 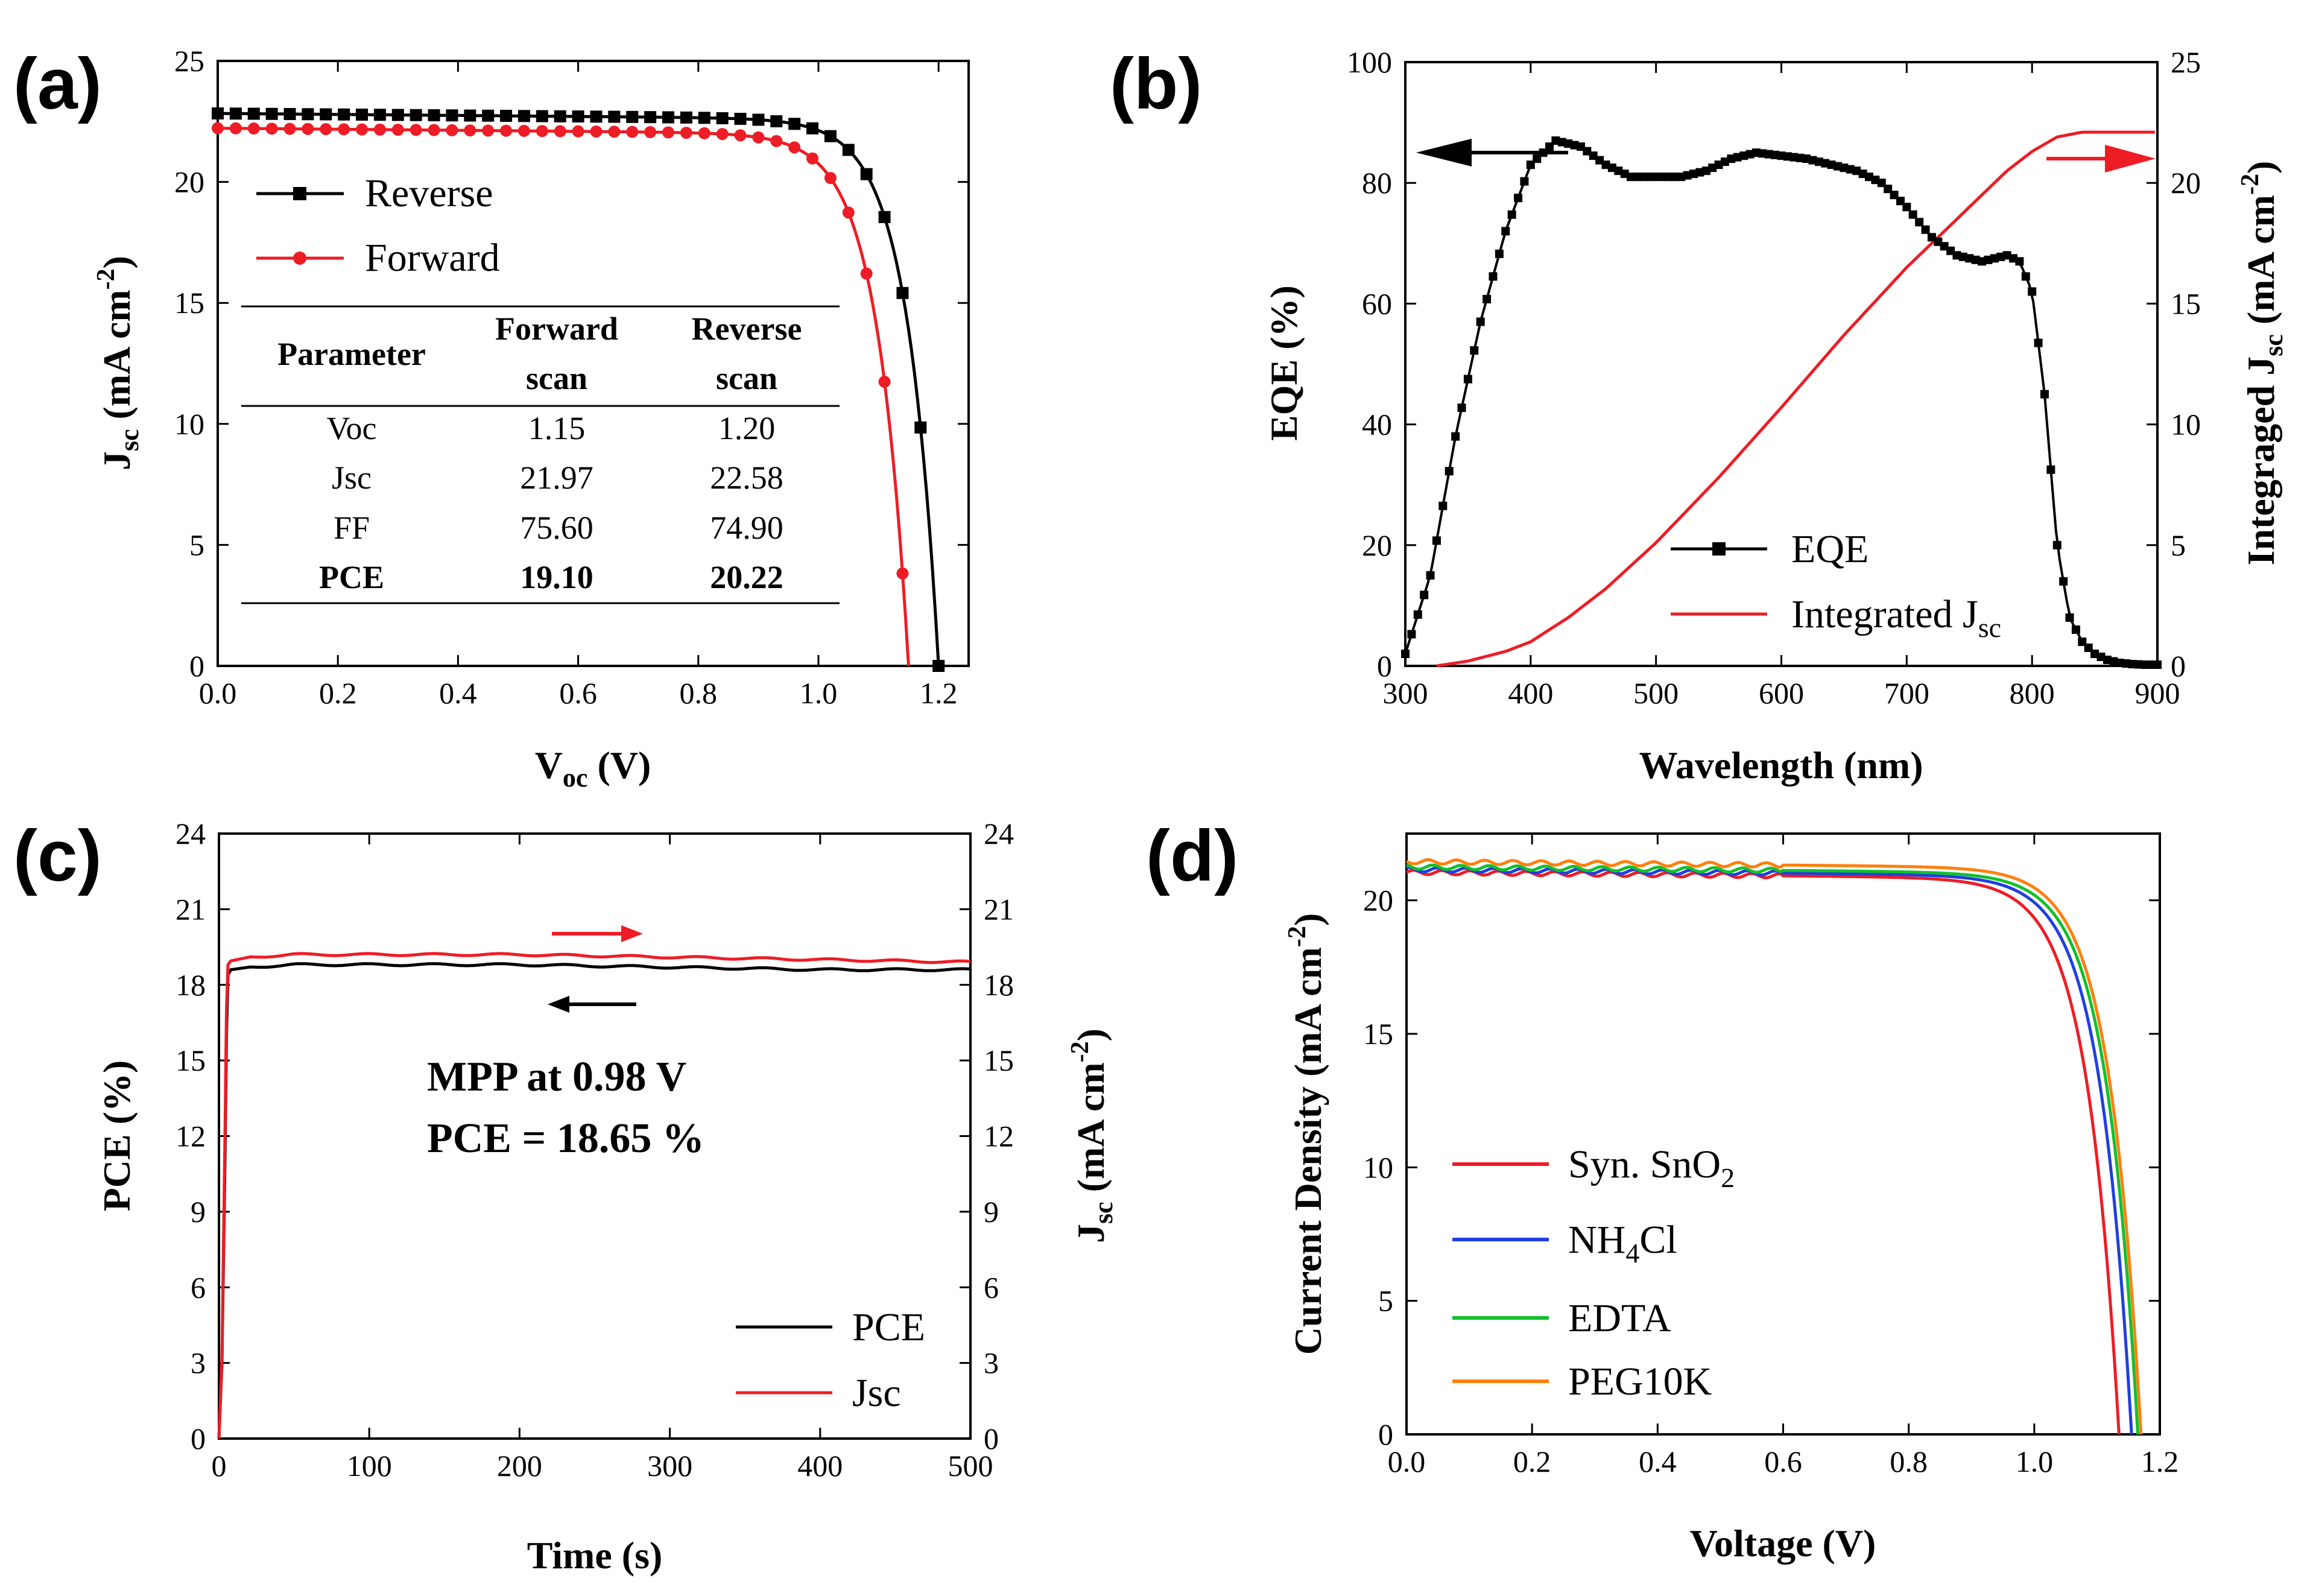 What do you see at coordinates (1640, 1382) in the screenshot?
I see `legend-peg-label: PEG10K` at bounding box center [1640, 1382].